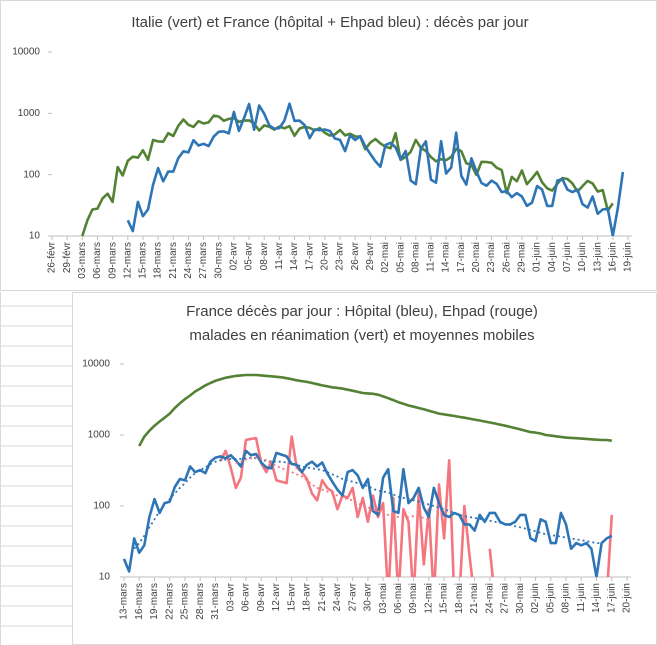 This screenshot has width=657, height=645. Describe the element at coordinates (332, 488) in the screenshot. I see `moving-average-line` at that location.